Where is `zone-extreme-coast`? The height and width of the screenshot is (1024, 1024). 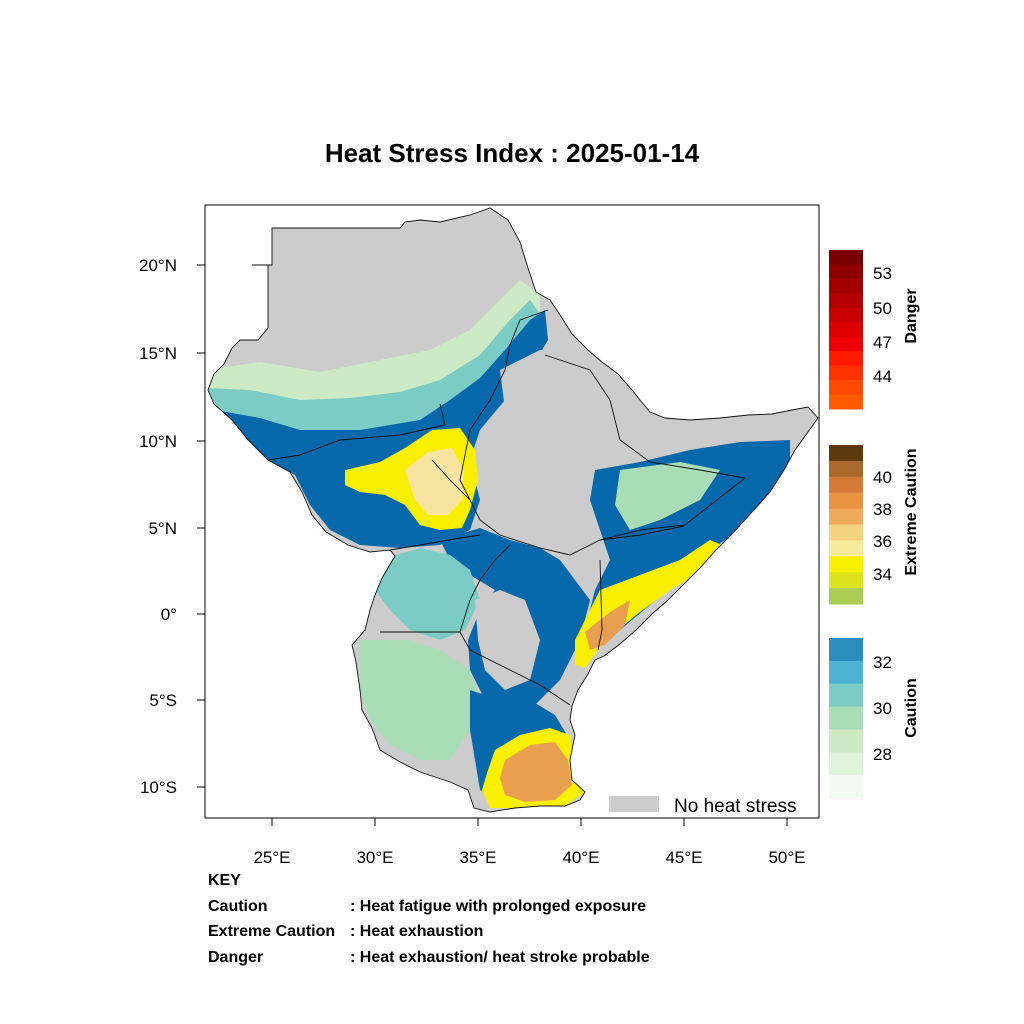
zone-extreme-coast is located at coordinates (648, 604).